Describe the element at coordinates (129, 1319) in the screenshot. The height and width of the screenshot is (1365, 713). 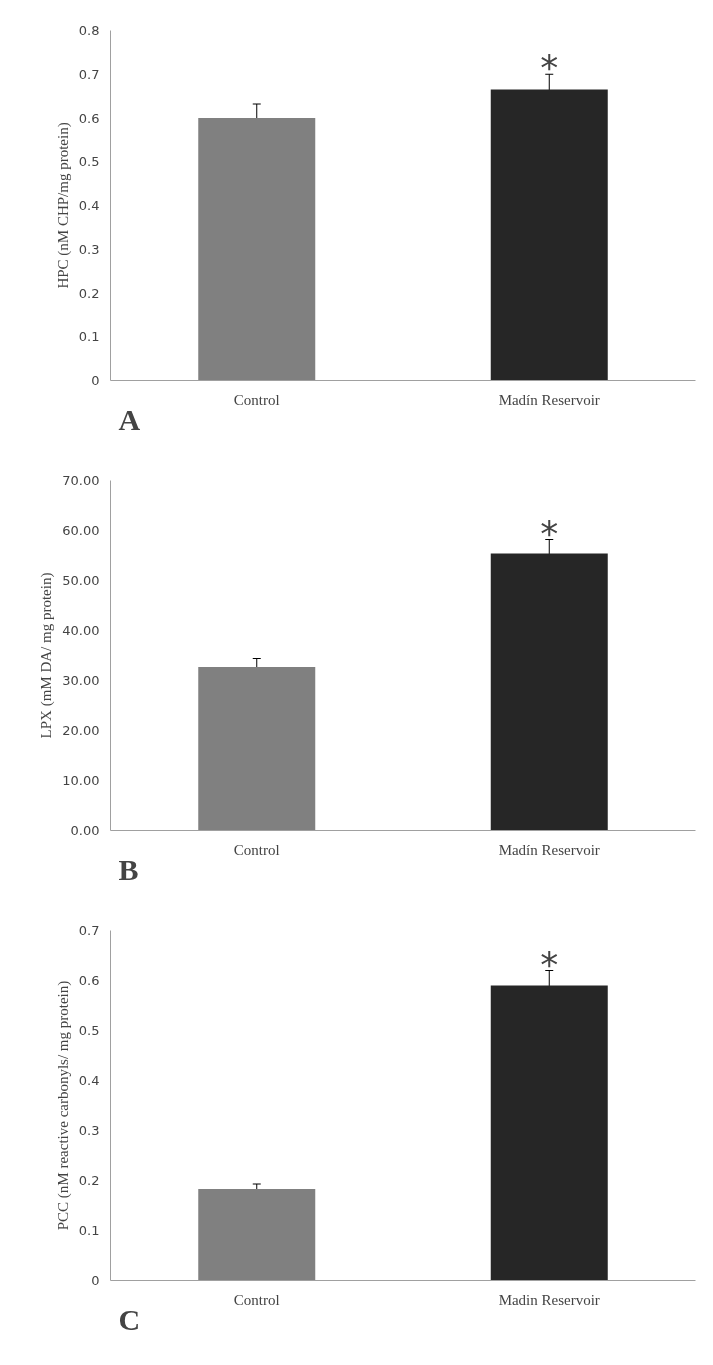
I see `text: C` at that location.